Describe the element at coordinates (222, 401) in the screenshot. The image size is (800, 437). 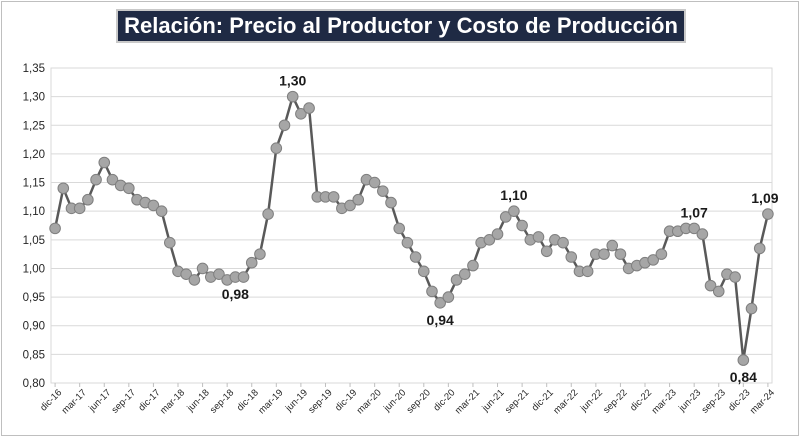
I see `x-tick-label: sep-18` at that location.